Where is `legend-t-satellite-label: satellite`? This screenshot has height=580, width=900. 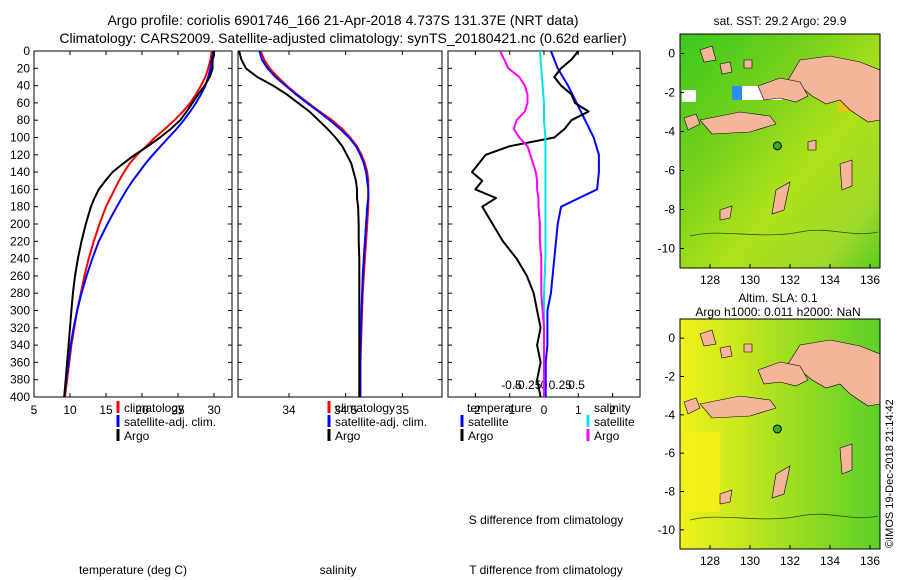 legend-t-satellite-label: satellite is located at coordinates (488, 422).